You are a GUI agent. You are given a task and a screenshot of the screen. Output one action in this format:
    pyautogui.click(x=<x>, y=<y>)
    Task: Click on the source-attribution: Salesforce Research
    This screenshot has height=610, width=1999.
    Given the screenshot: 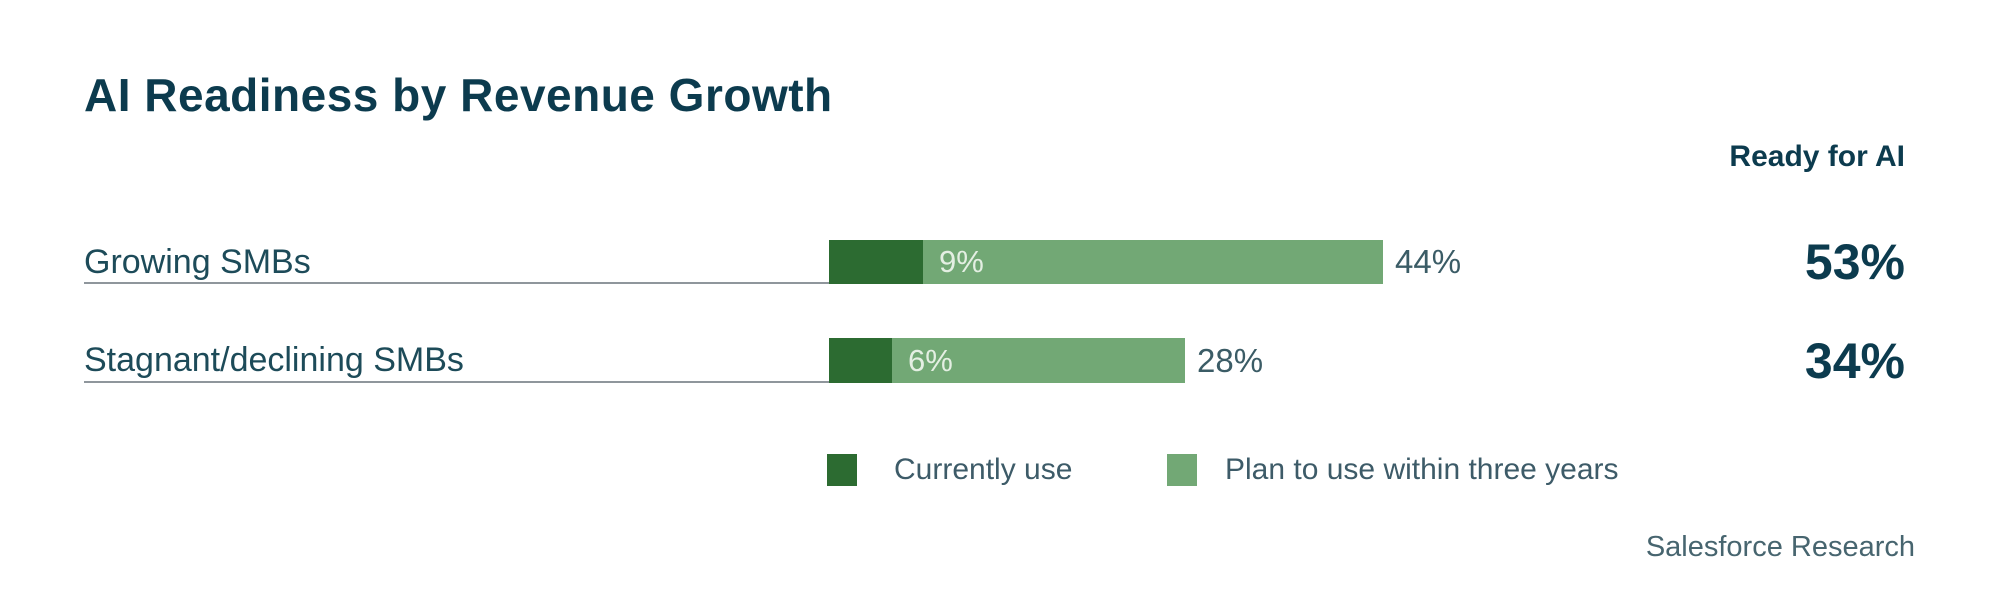 What is the action you would take?
    pyautogui.click(x=1780, y=547)
    